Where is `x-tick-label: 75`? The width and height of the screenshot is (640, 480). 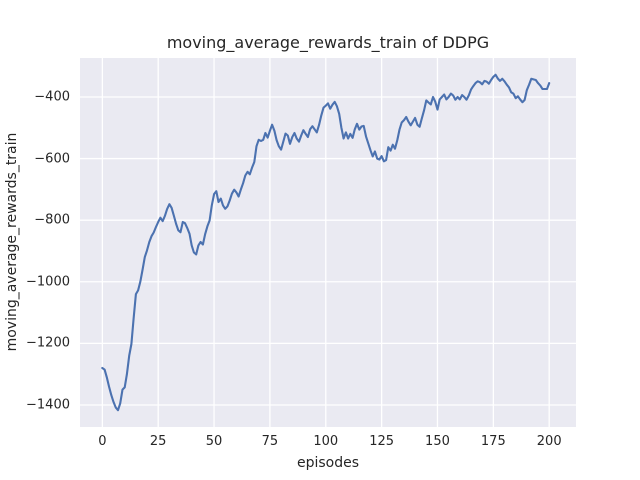 x-tick-label: 75 is located at coordinates (270, 441).